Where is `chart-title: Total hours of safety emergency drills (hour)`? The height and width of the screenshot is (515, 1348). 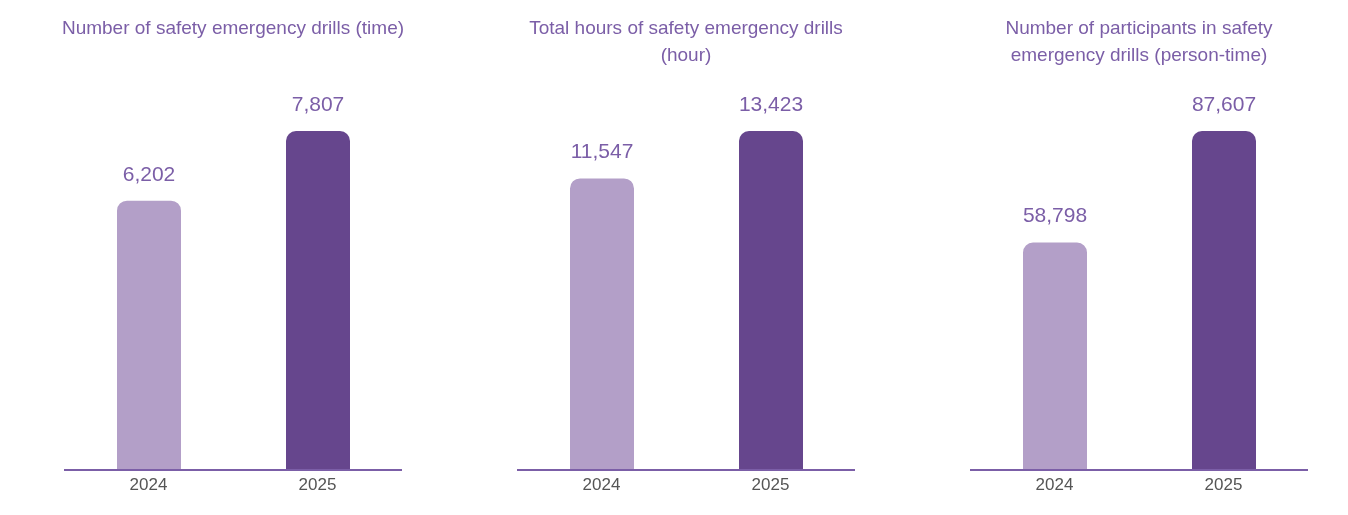 chart-title: Total hours of safety emergency drills (hour) is located at coordinates (686, 41).